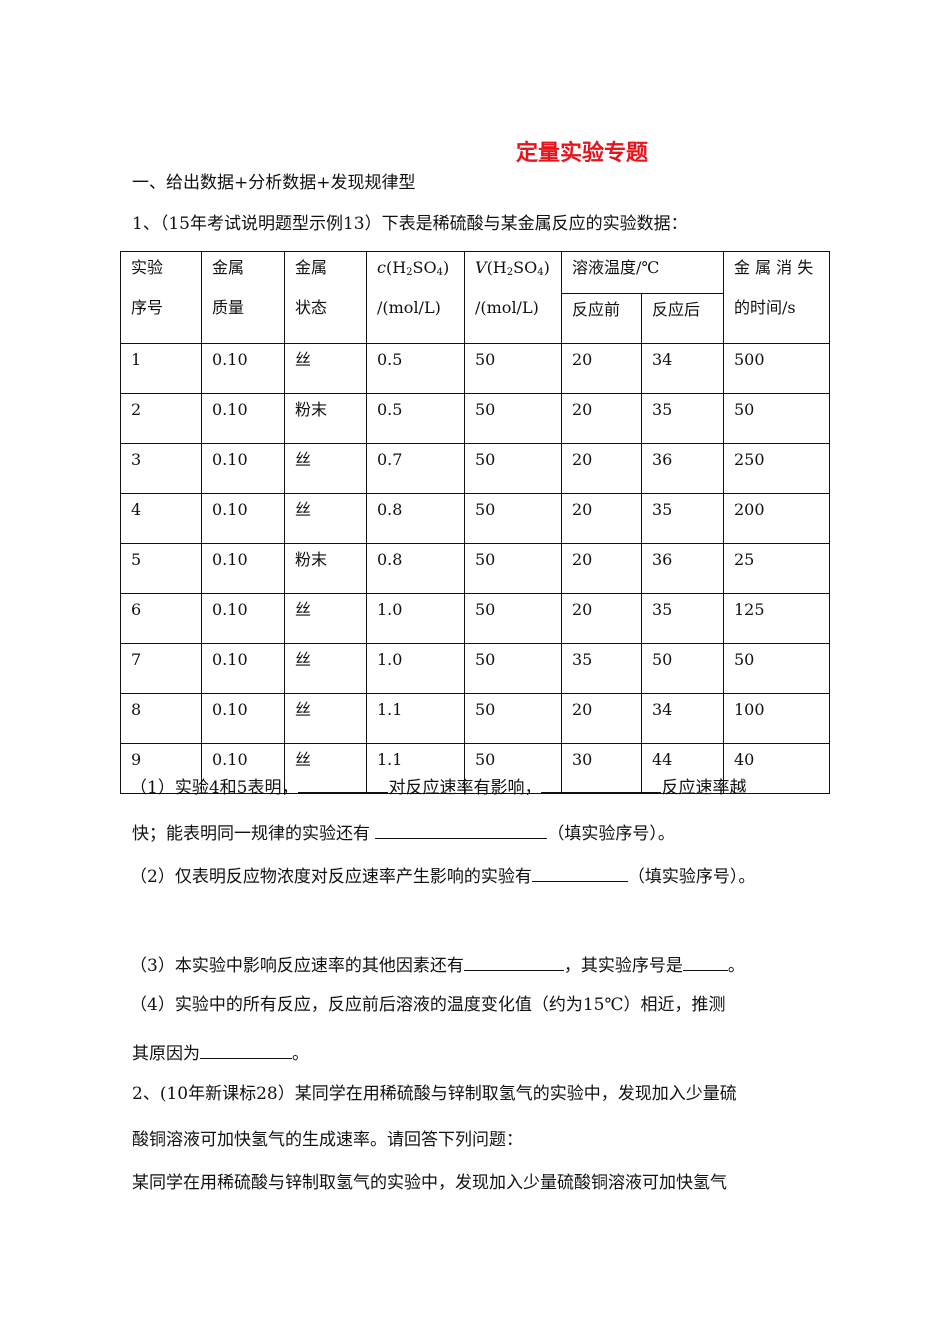 This screenshot has height=1342, width=950. I want to click on table-cell: 3, so click(161, 468).